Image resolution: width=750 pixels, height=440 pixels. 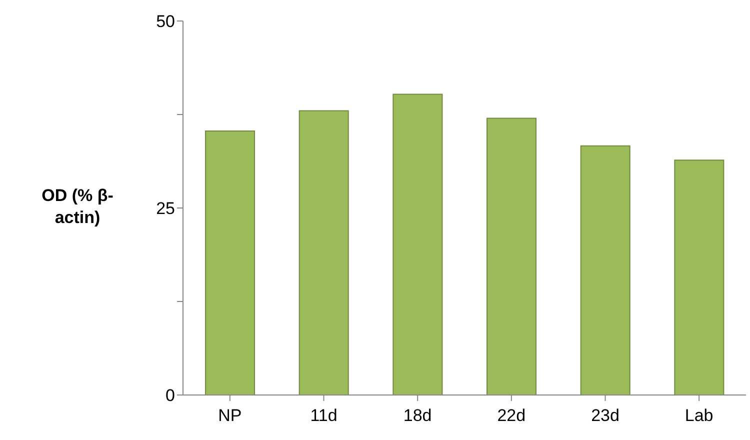 What do you see at coordinates (417, 416) in the screenshot?
I see `x-tick-label: 18d` at bounding box center [417, 416].